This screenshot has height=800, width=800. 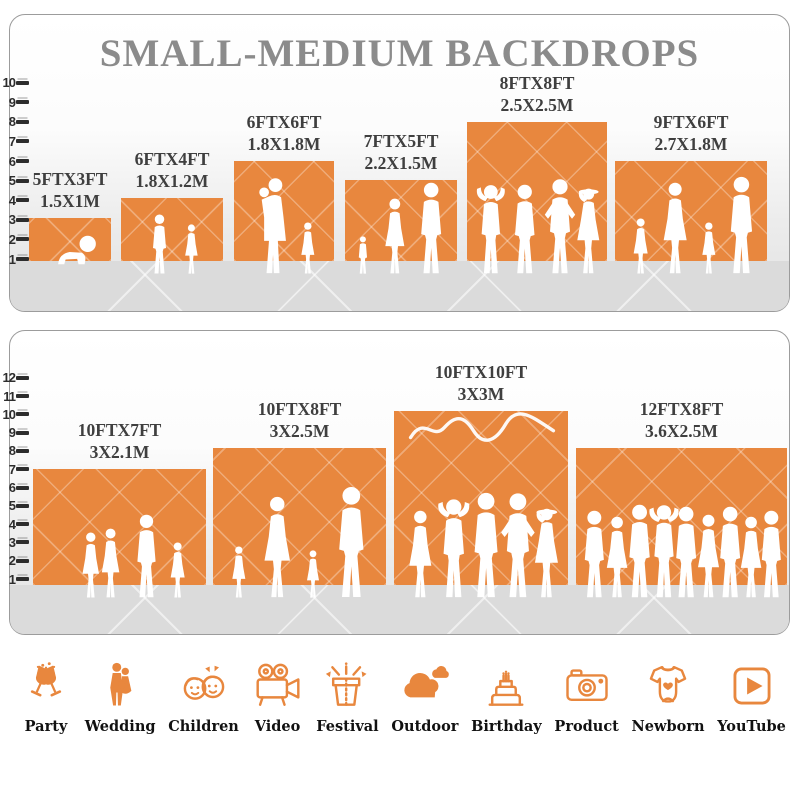 I want to click on category-birthday: Birthday, so click(x=506, y=697).